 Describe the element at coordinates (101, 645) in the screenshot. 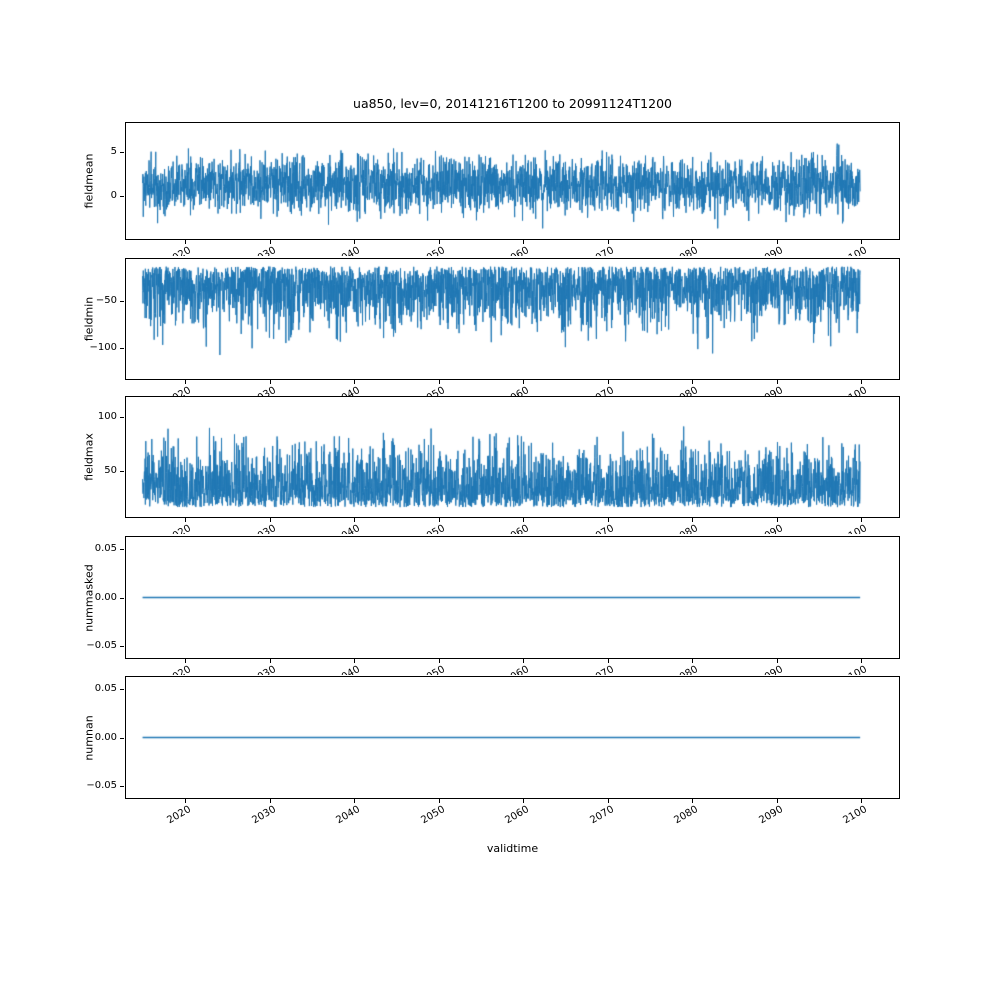

I see `y-tick-label: −0.05` at that location.